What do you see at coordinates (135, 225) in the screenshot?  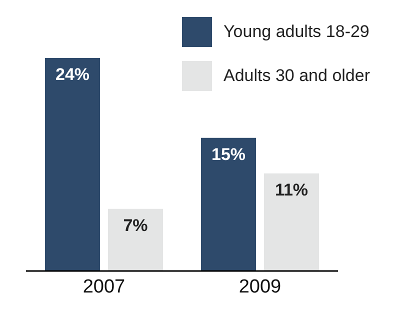 I see `data-label: 7%` at bounding box center [135, 225].